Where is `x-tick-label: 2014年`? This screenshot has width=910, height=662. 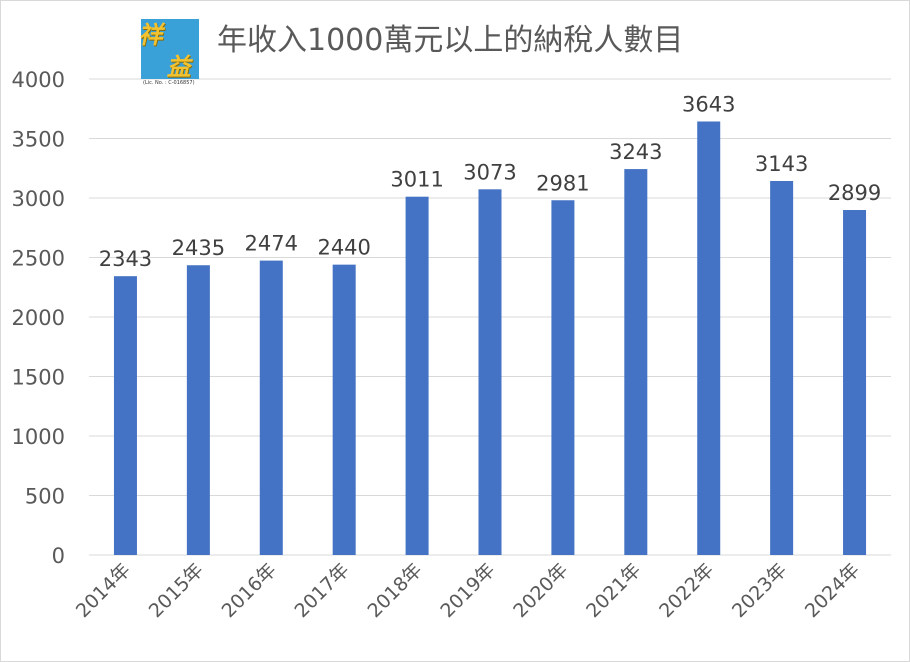 x-tick-label: 2014年 is located at coordinates (103, 590).